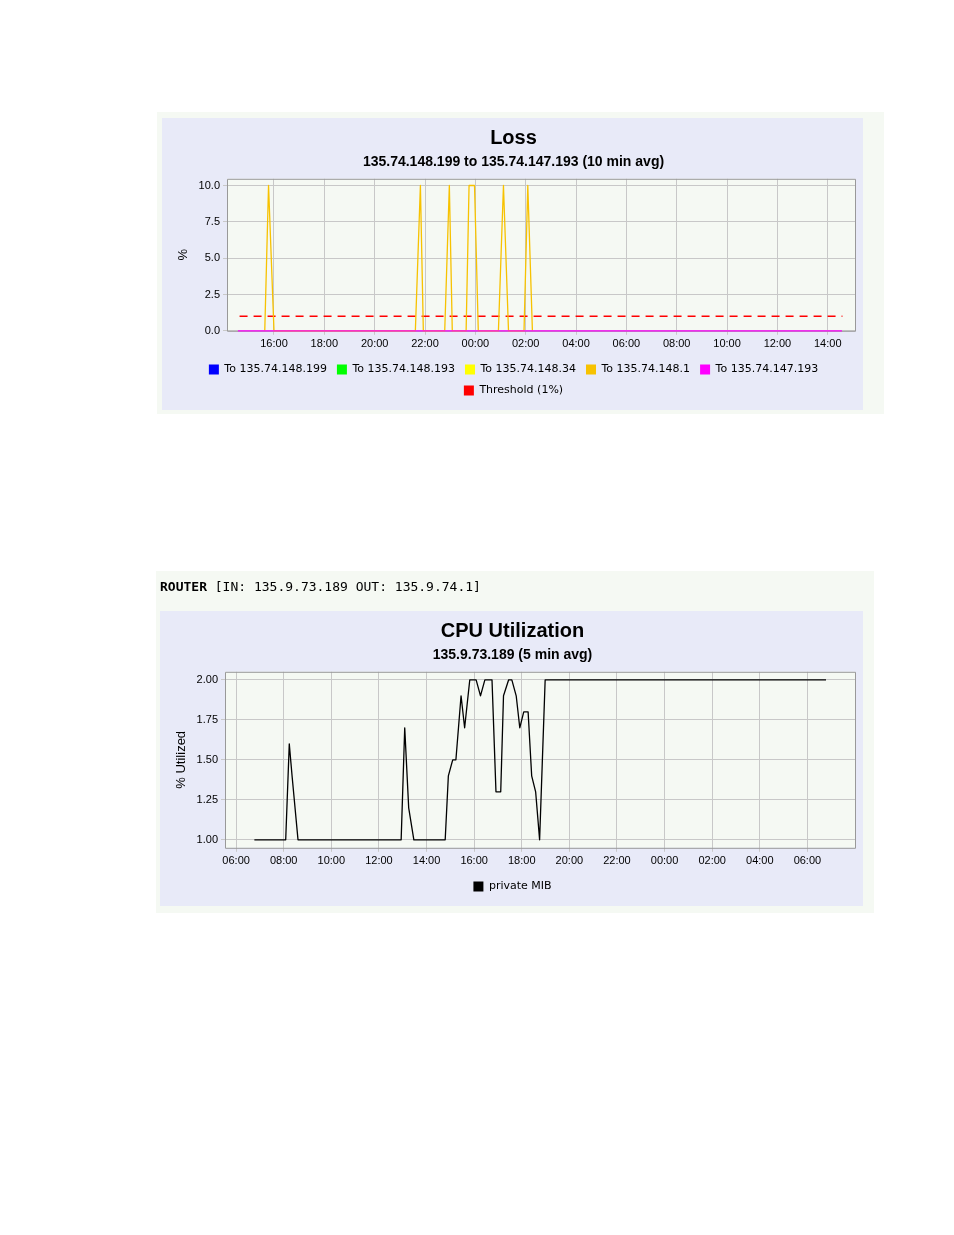 This screenshot has height=1235, width=954. What do you see at coordinates (207, 678) in the screenshot?
I see `y-tick-label: 2.00` at bounding box center [207, 678].